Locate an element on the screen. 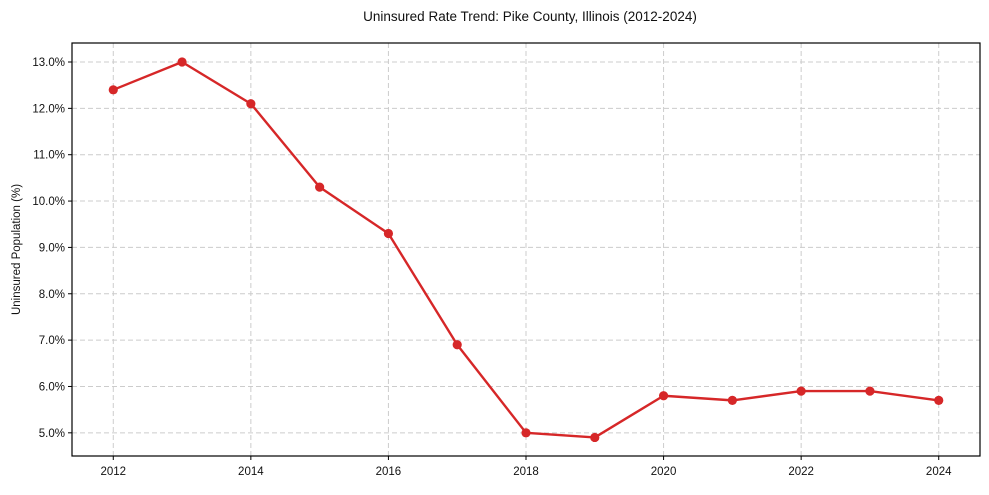 The height and width of the screenshot is (495, 989). y-tick-label: 8.0% is located at coordinates (52, 295).